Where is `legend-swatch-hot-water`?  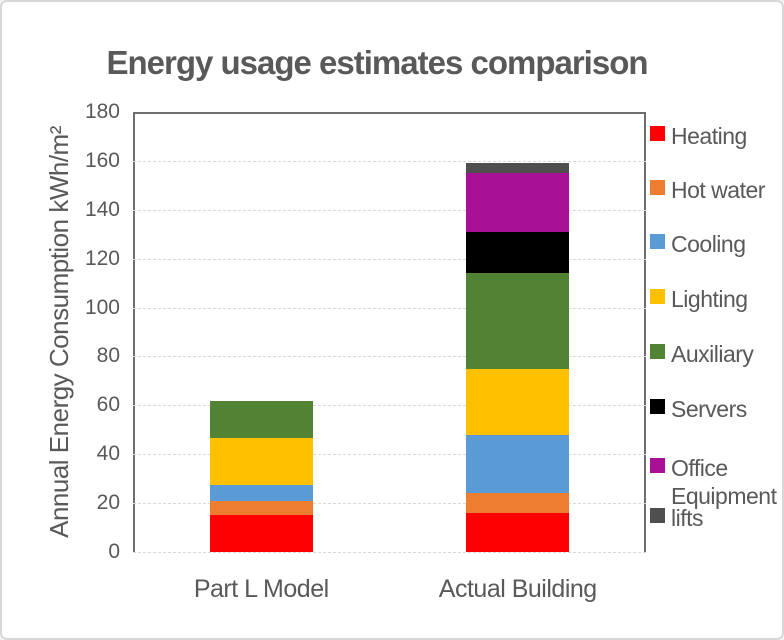 legend-swatch-hot-water is located at coordinates (657, 187).